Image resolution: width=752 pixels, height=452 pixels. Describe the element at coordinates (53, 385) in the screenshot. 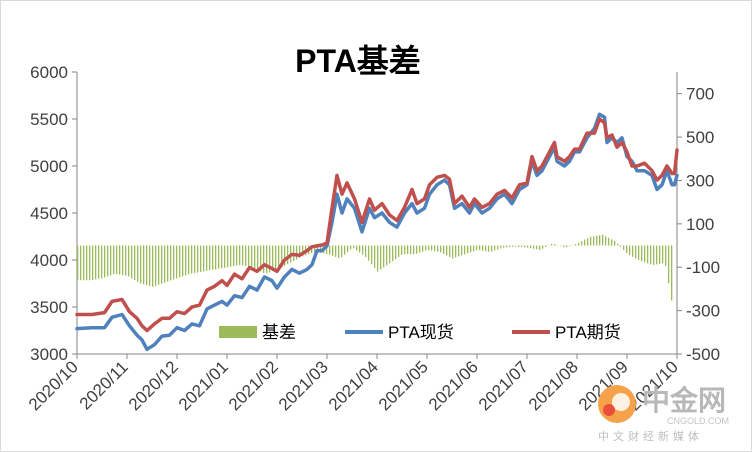

I see `x-tick-label: 2020/10` at that location.